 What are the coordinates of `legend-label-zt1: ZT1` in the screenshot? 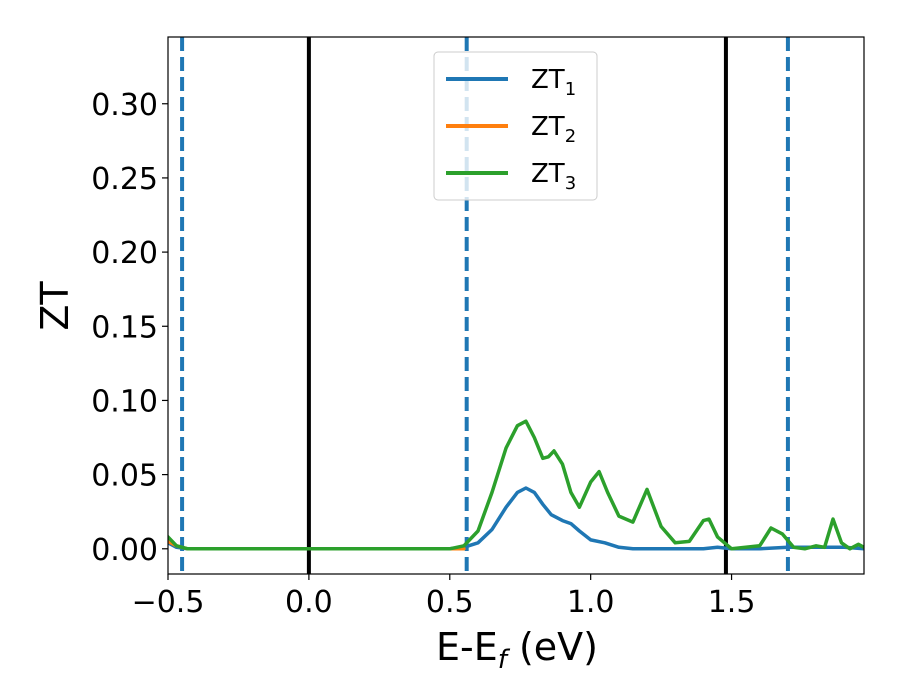 It's located at (553, 82).